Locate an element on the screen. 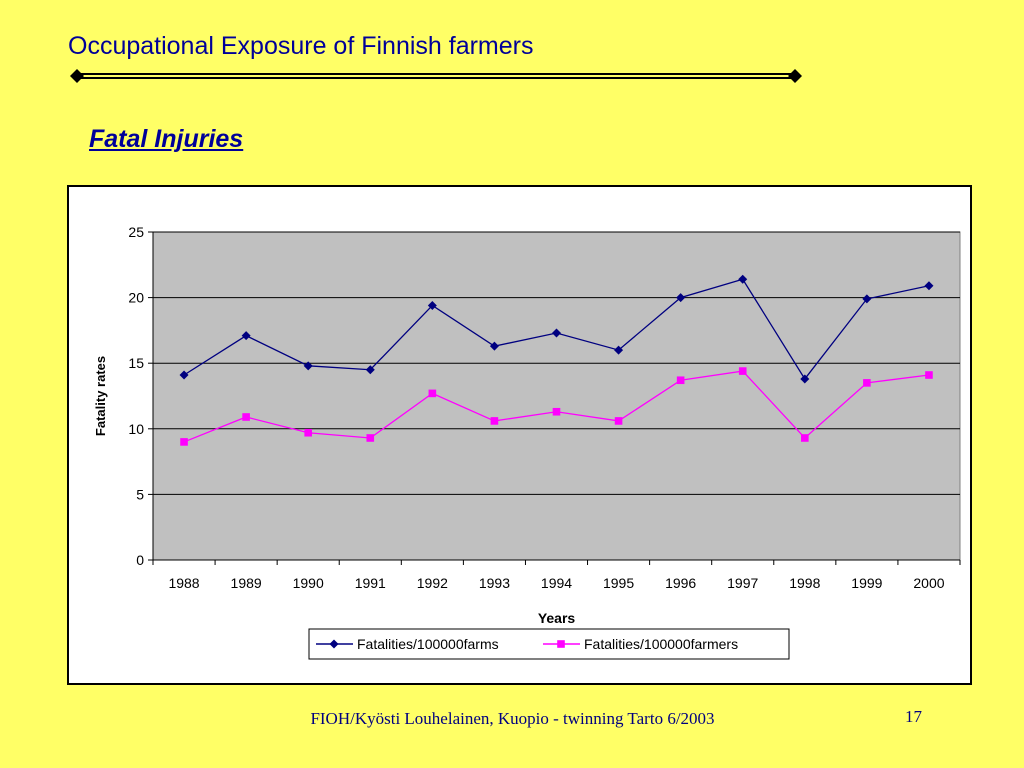  x-tick-label: 1999 is located at coordinates (866, 583).